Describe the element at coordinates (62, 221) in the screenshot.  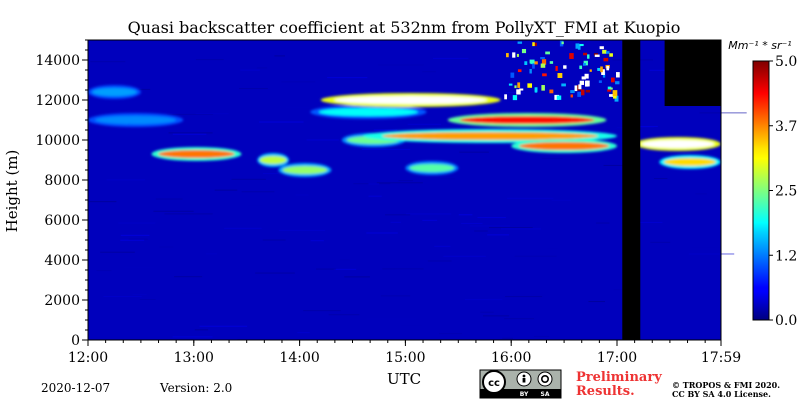
I see `y-tick-label: 6000` at that location.